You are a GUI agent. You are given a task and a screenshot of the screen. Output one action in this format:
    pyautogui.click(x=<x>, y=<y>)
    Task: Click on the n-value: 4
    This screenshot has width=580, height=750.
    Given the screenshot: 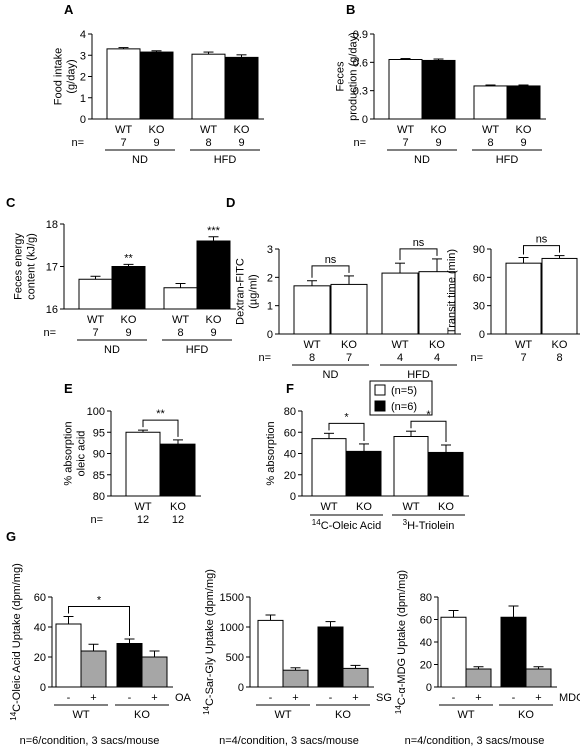 What is the action you would take?
    pyautogui.click(x=400, y=358)
    